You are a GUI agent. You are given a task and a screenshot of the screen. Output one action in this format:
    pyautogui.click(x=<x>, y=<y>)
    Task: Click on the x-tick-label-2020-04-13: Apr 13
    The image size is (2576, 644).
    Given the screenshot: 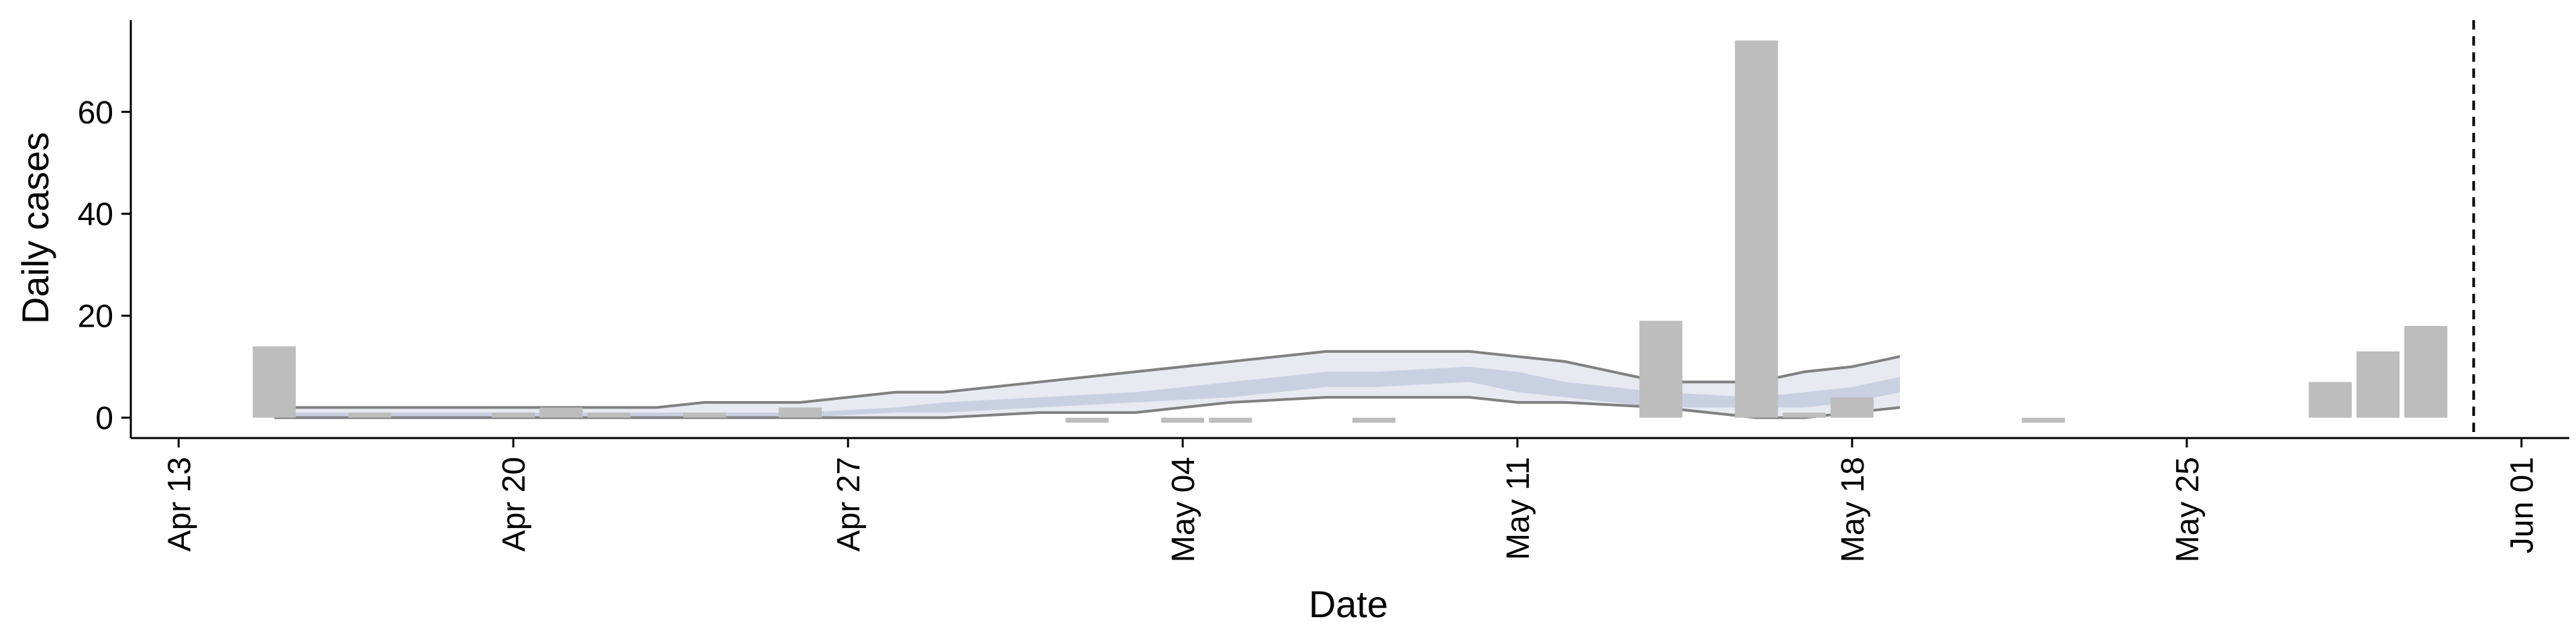 What is the action you would take?
    pyautogui.click(x=179, y=504)
    